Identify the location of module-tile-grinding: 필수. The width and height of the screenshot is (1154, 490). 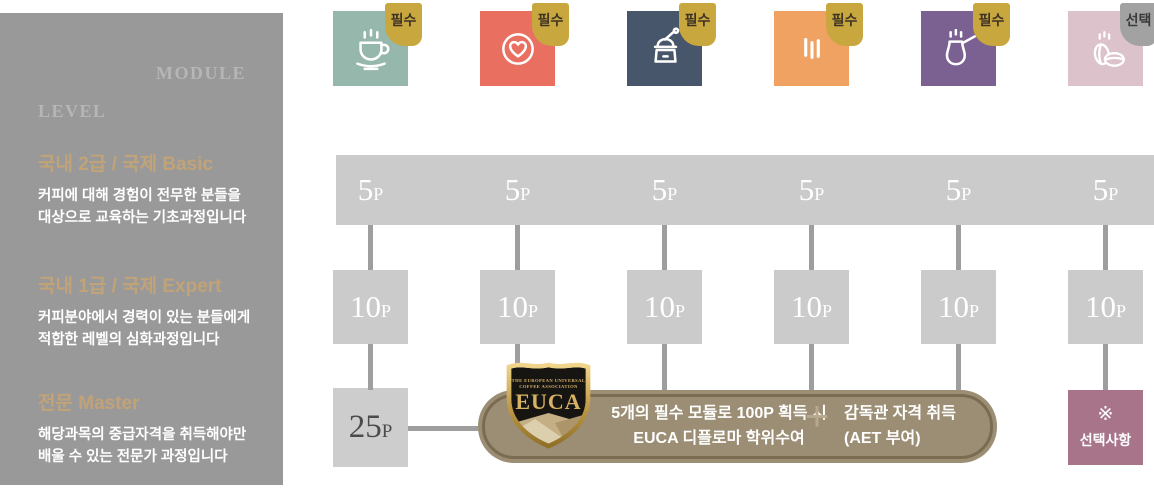
(671, 44).